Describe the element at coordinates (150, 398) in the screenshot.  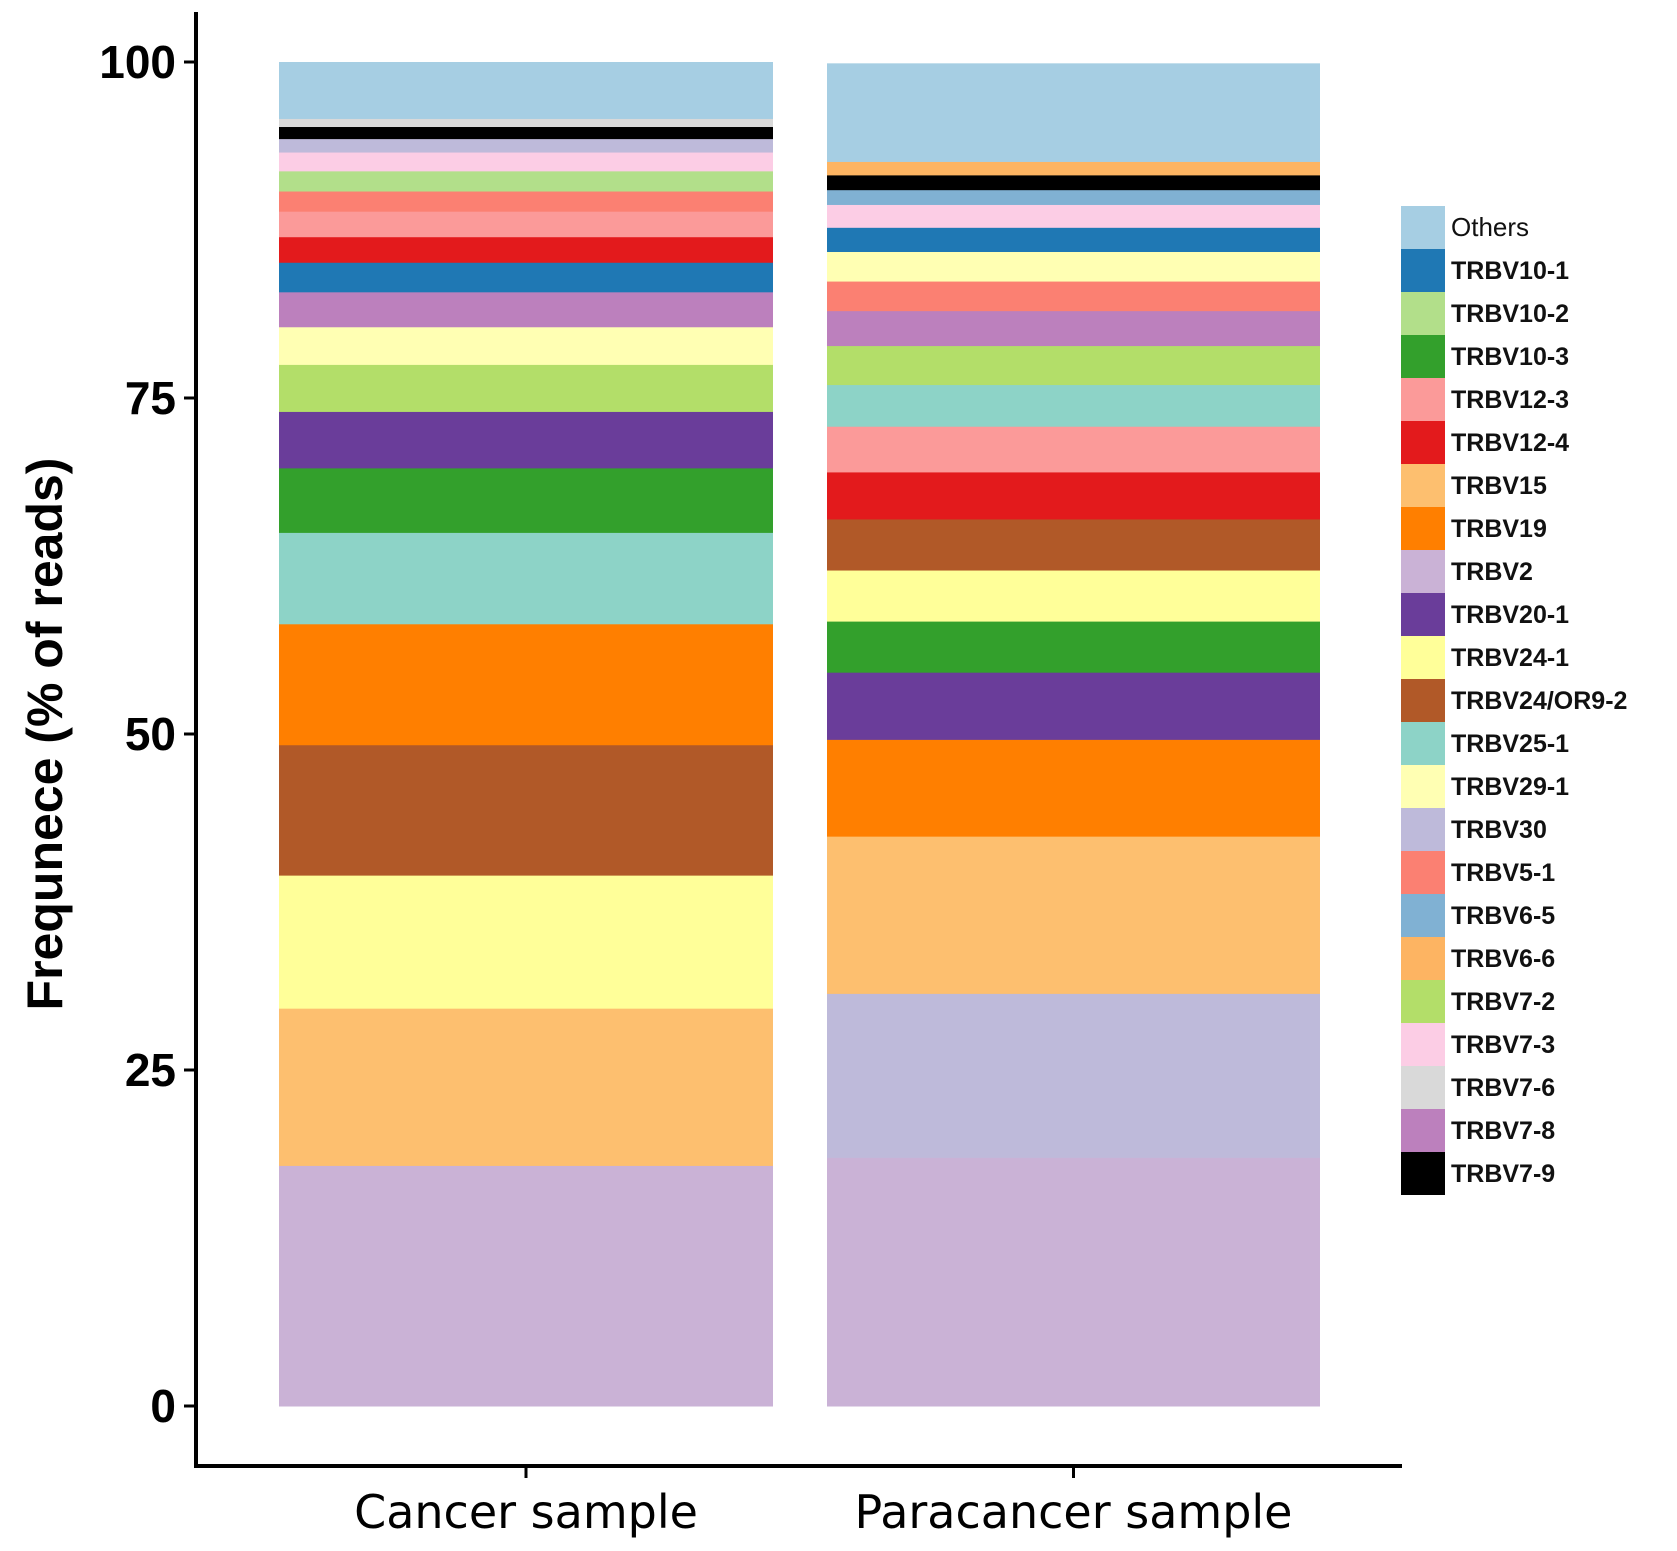
I see `y-tick-label: 75` at that location.